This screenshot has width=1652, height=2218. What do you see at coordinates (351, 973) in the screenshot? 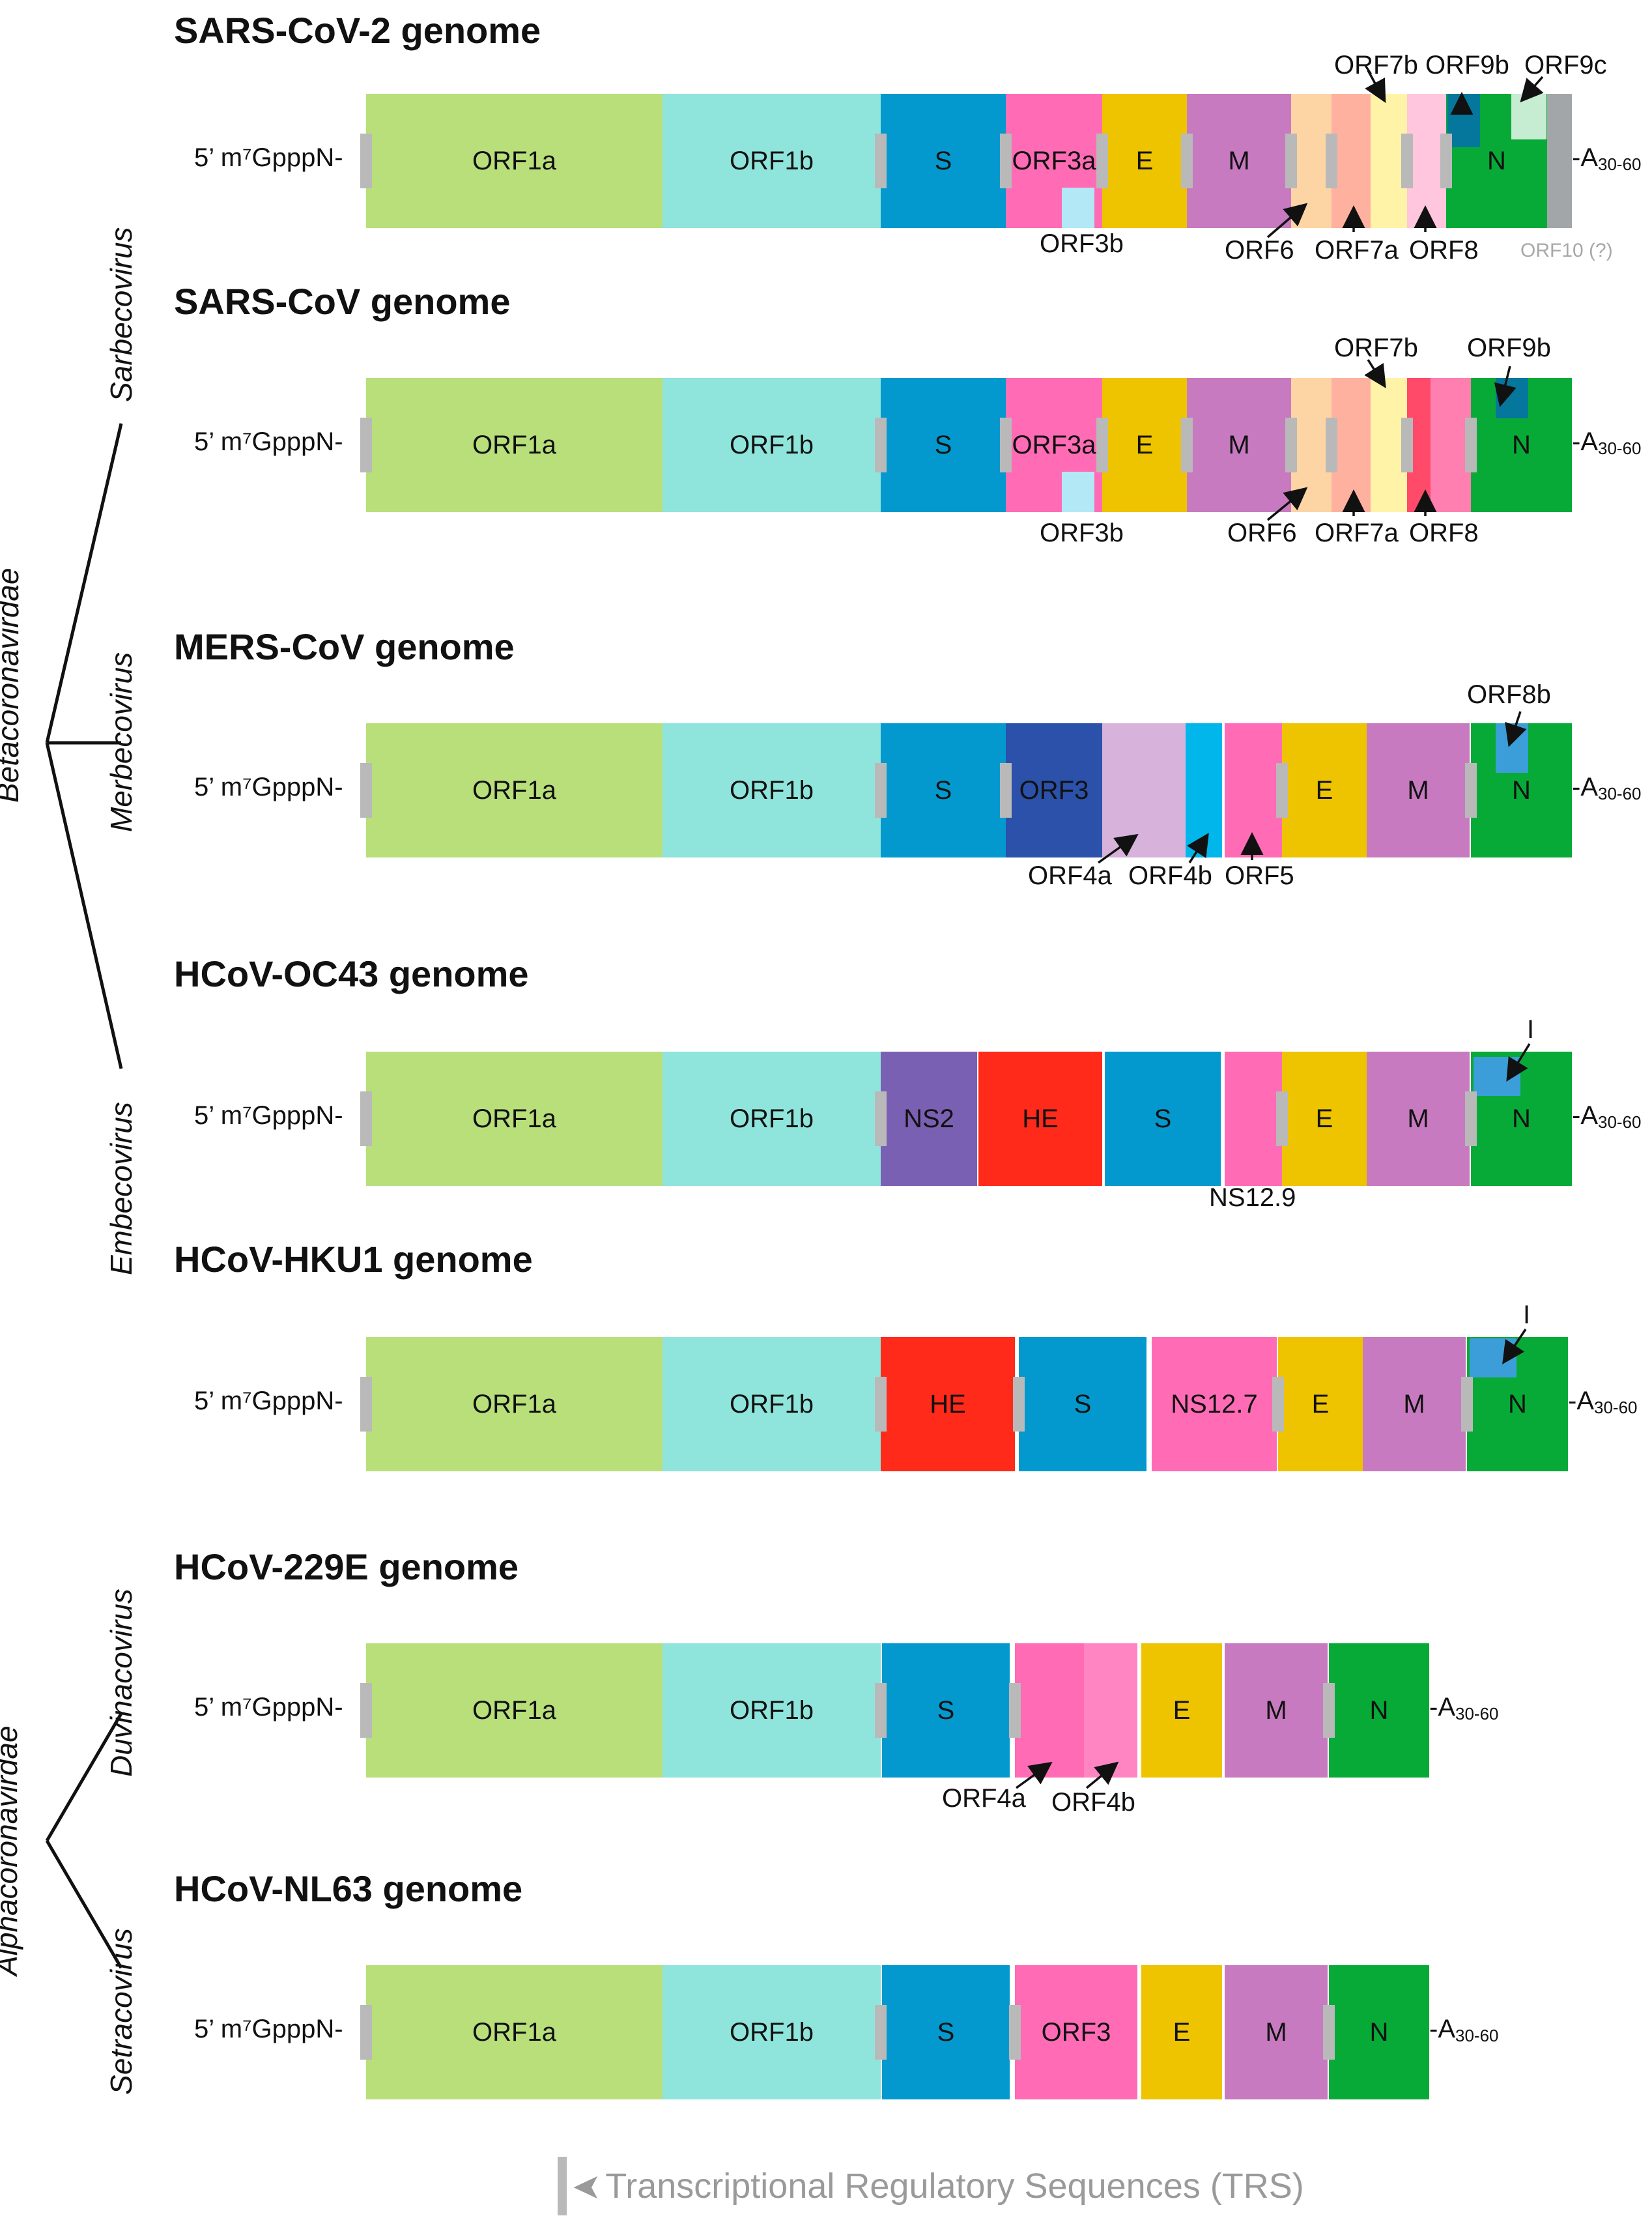
I see `genome-title: HCoV-OC43 genome` at bounding box center [351, 973].